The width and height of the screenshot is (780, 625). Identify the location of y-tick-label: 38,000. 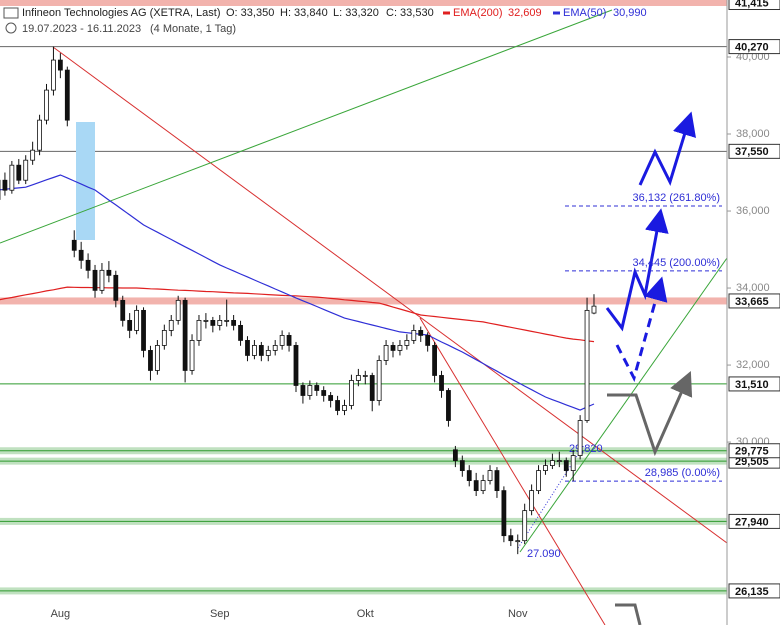
(753, 134).